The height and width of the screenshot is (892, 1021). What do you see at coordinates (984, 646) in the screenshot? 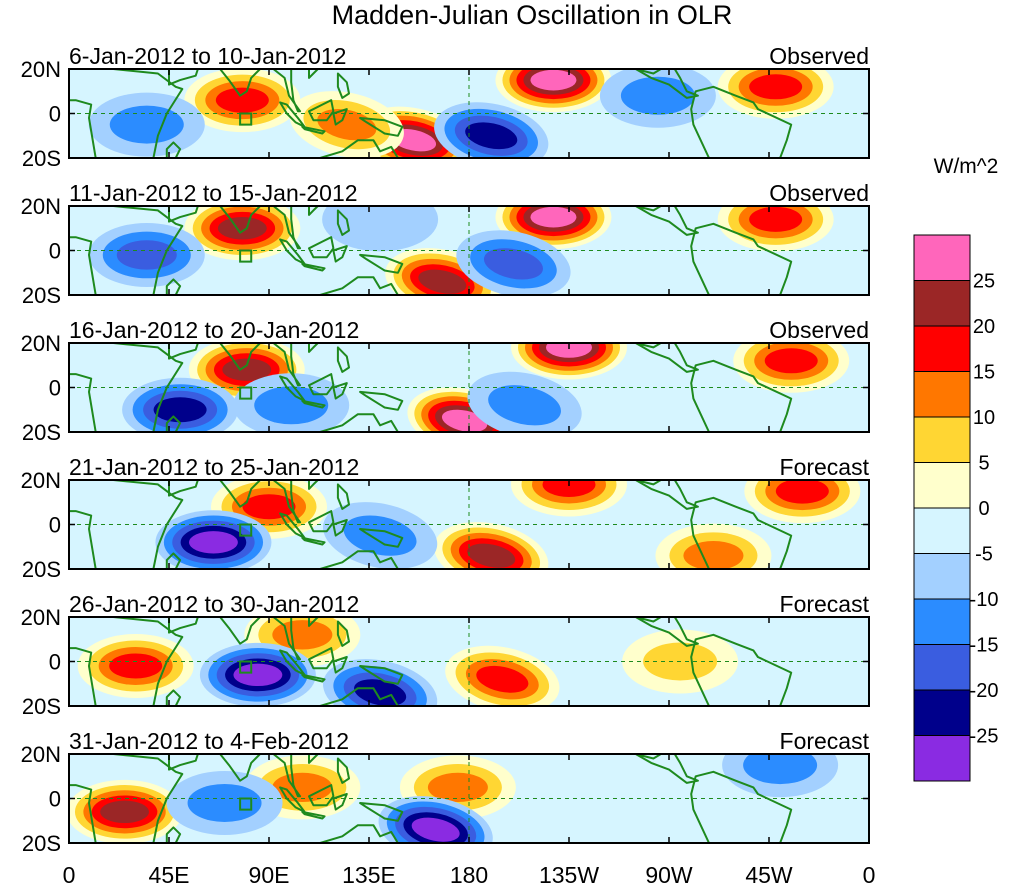
I see `legend-label: -15` at bounding box center [984, 646].